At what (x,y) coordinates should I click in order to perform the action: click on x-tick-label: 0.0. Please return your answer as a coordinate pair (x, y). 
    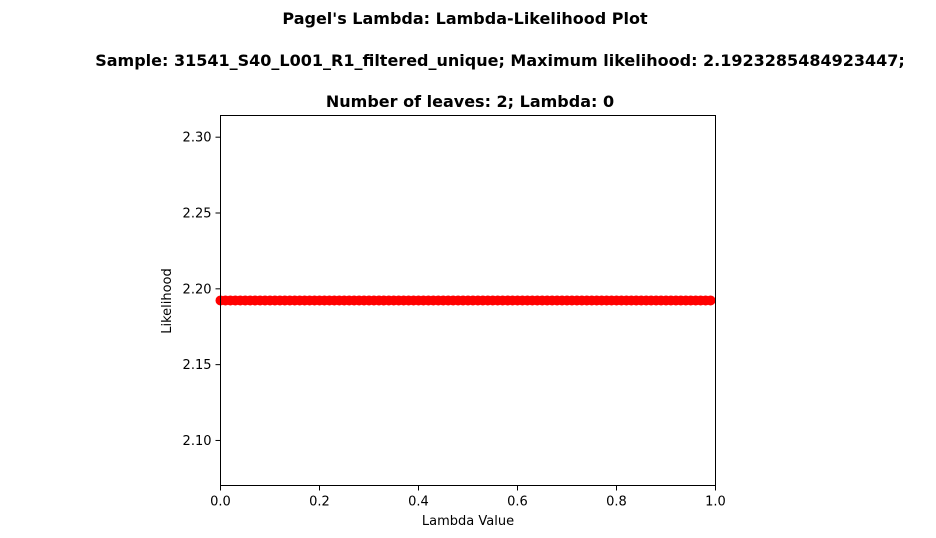
    Looking at the image, I should click on (220, 502).